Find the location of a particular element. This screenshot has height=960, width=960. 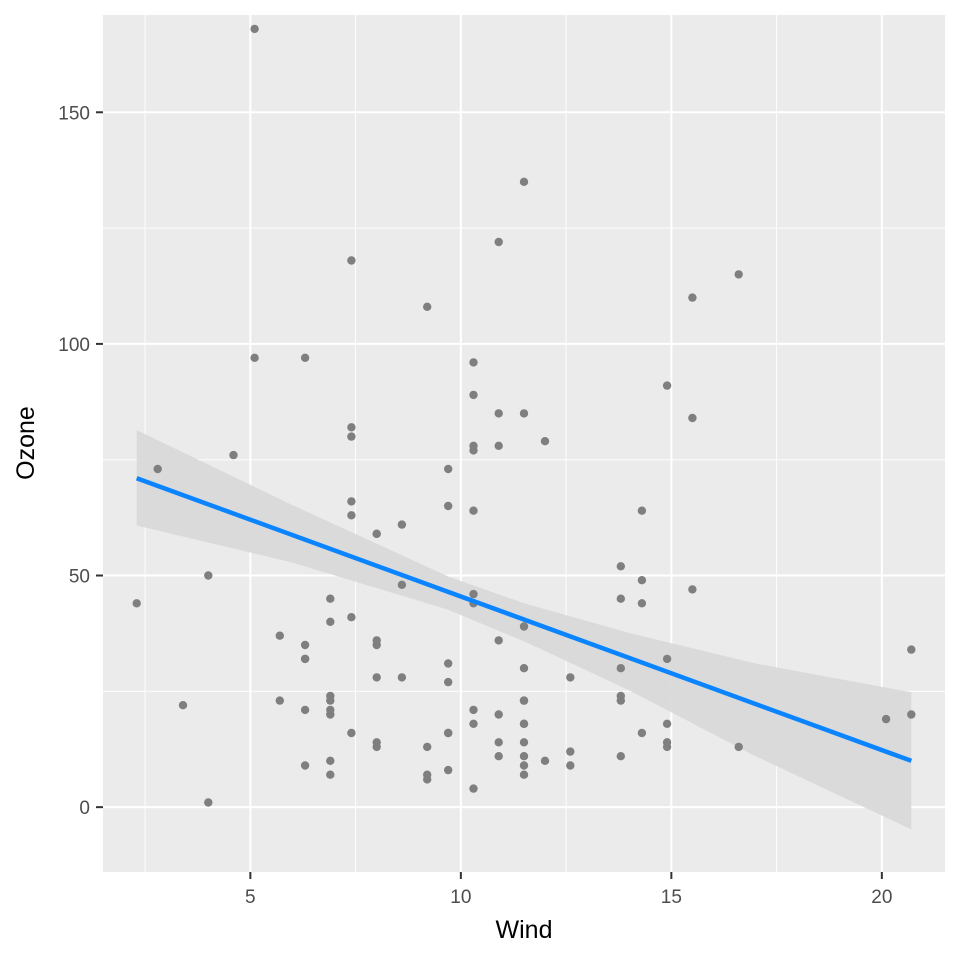

y-axis-title: Ozone is located at coordinates (26, 443).